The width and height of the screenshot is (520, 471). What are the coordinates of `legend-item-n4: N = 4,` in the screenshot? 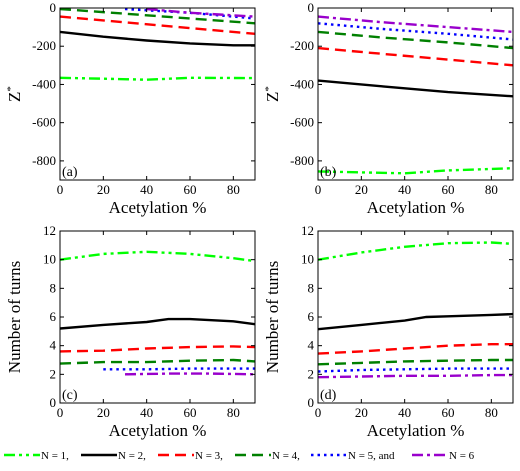 It's located at (267, 456).